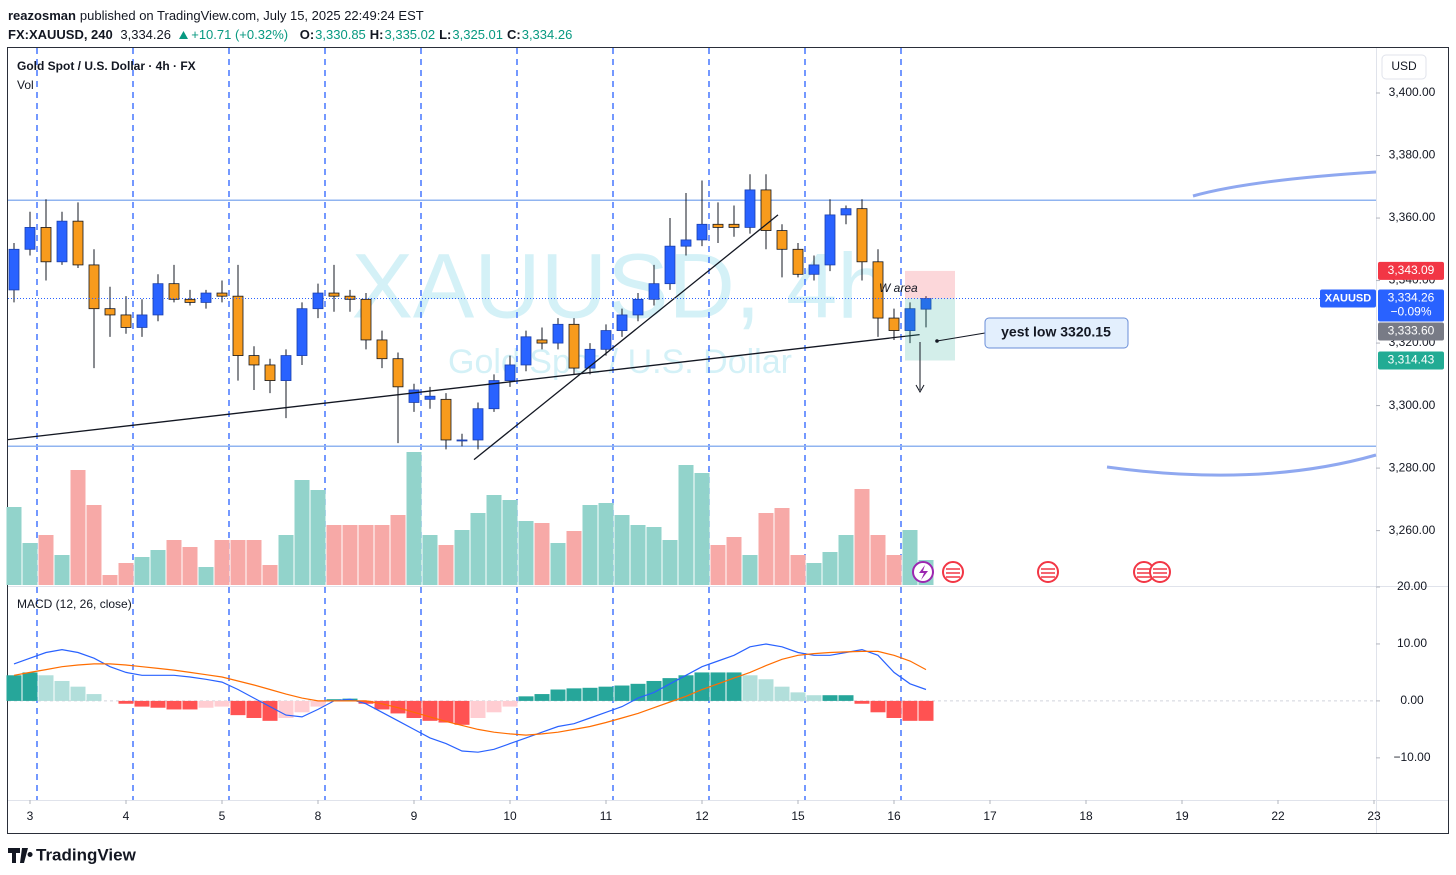 This screenshot has height=875, width=1456. What do you see at coordinates (1374, 816) in the screenshot?
I see `x-tick-label: 23` at bounding box center [1374, 816].